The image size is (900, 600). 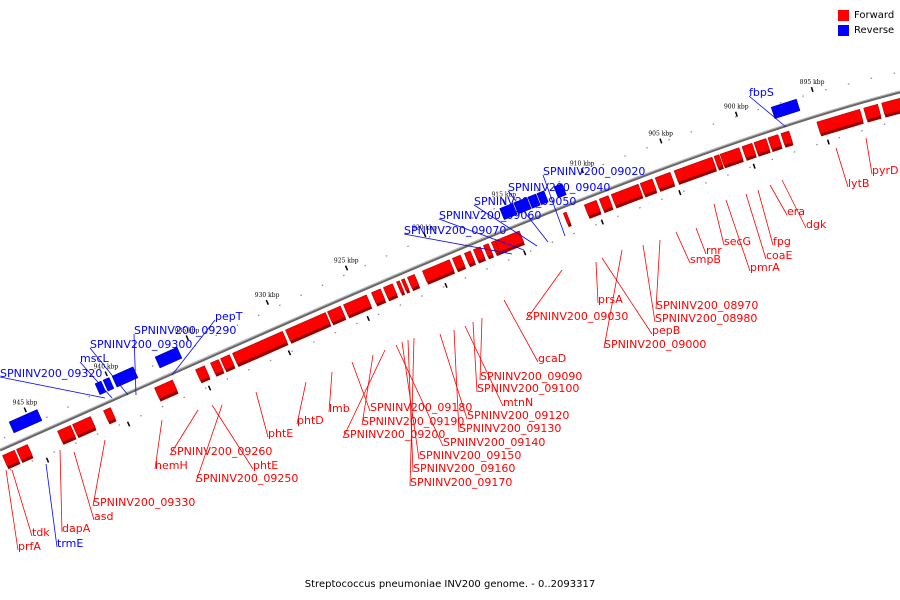 What do you see at coordinates (518, 415) in the screenshot?
I see `forward-label-20: SPNINV200_09120` at bounding box center [518, 415].